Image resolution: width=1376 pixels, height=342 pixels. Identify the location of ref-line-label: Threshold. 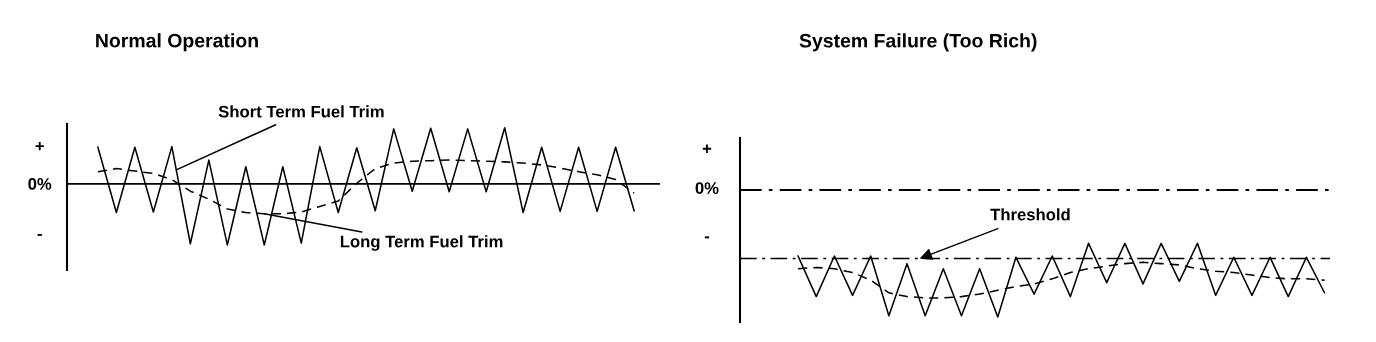
(1030, 214).